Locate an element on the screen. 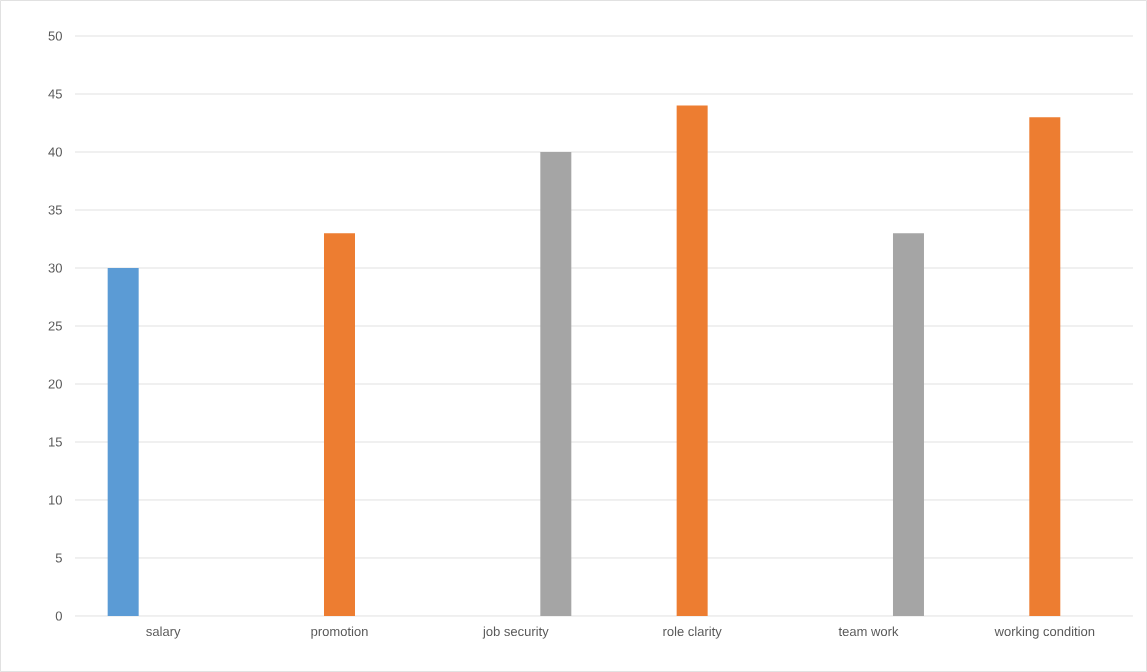  x-tick-label: salary is located at coordinates (163, 632).